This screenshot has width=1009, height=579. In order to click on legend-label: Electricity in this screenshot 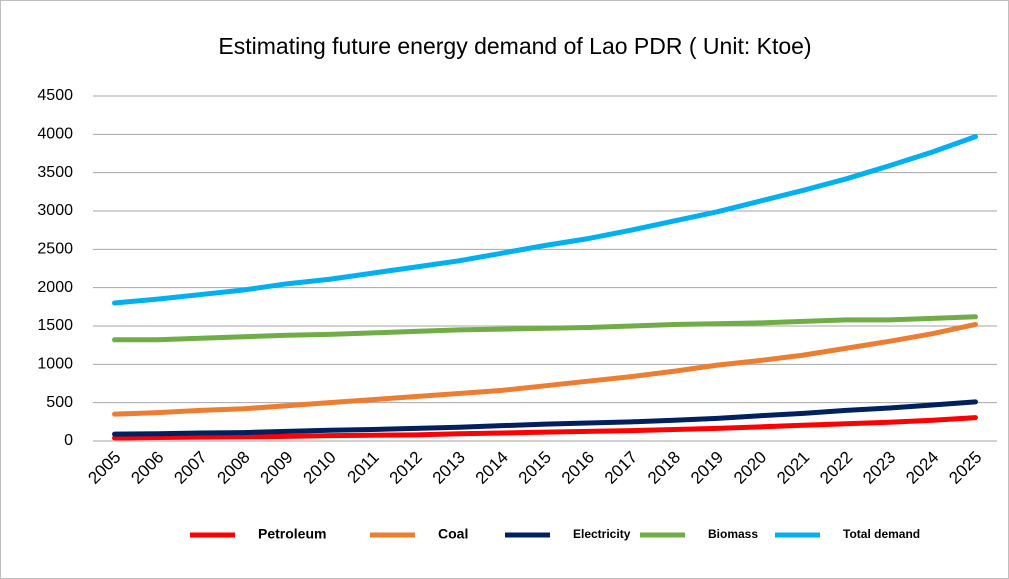, I will do `click(602, 534)`.